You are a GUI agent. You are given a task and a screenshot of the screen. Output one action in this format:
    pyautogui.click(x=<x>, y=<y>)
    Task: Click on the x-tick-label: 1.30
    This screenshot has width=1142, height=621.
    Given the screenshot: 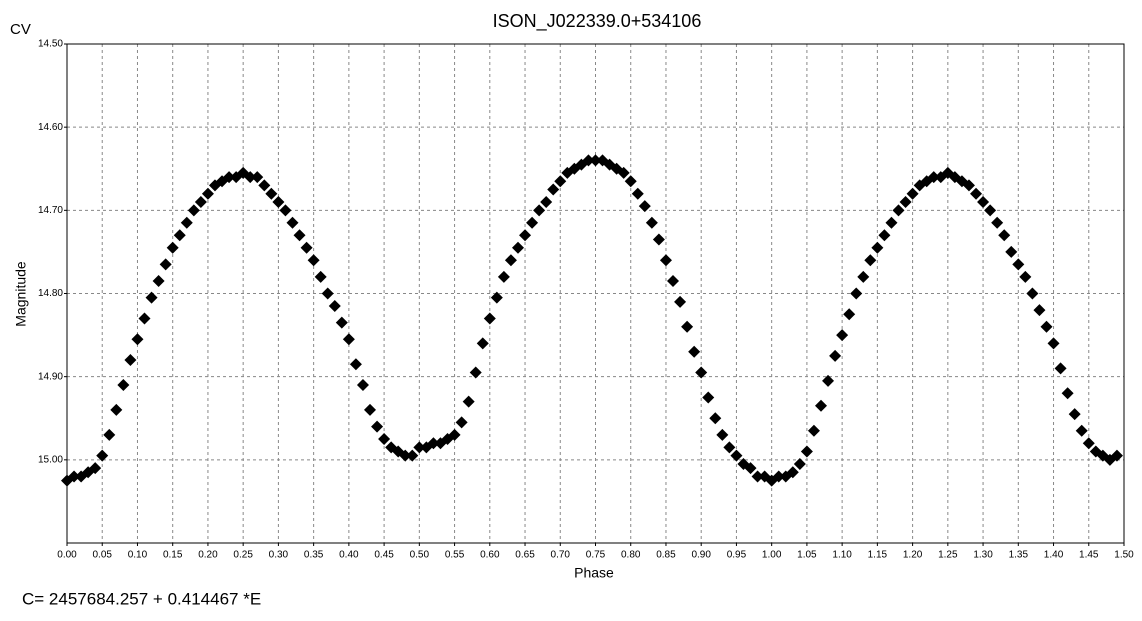 What is the action you would take?
    pyautogui.click(x=983, y=555)
    